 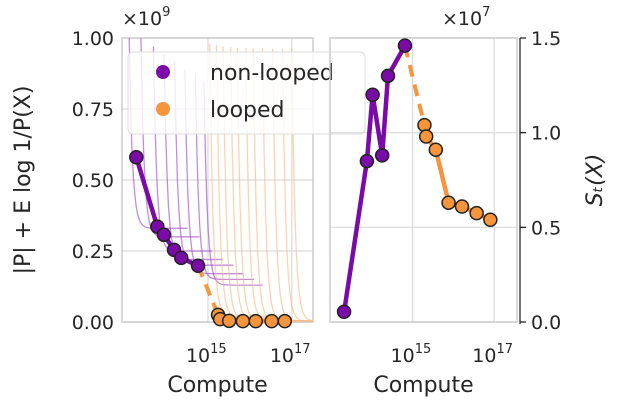 I want to click on legend-marker-non-looped, so click(x=163, y=72).